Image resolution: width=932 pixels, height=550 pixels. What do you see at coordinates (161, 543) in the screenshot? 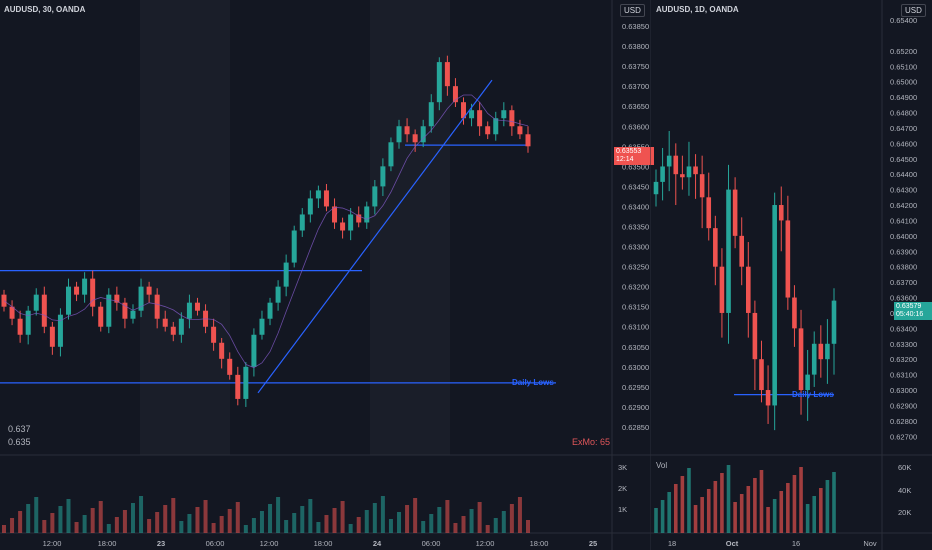
I see `time-tick-label: 23` at bounding box center [161, 543].